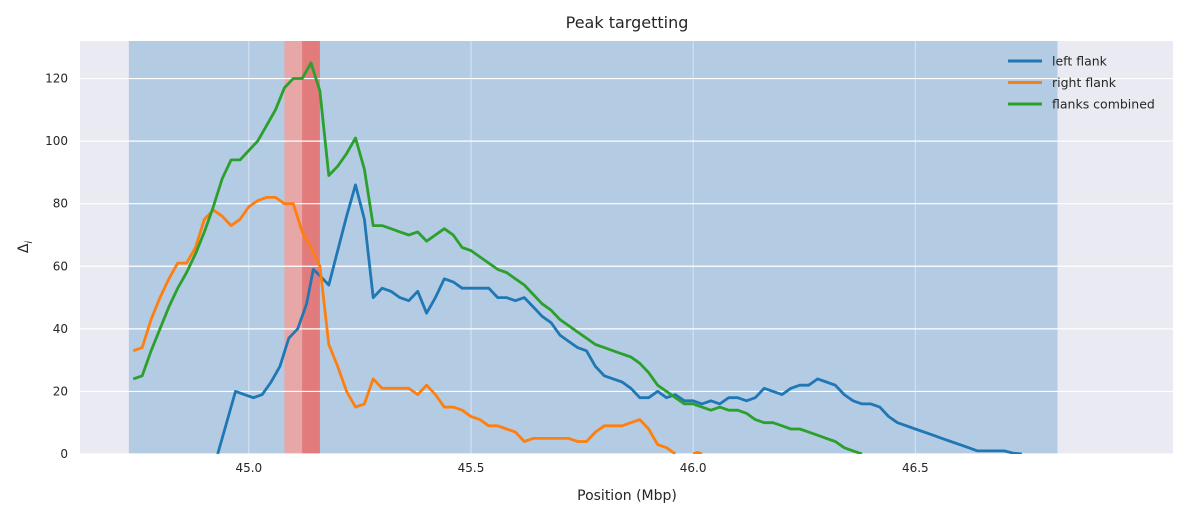  What do you see at coordinates (581, 468) in the screenshot?
I see `x-axis-ticks: 45.0 45.5 46.0 46.5` at bounding box center [581, 468].